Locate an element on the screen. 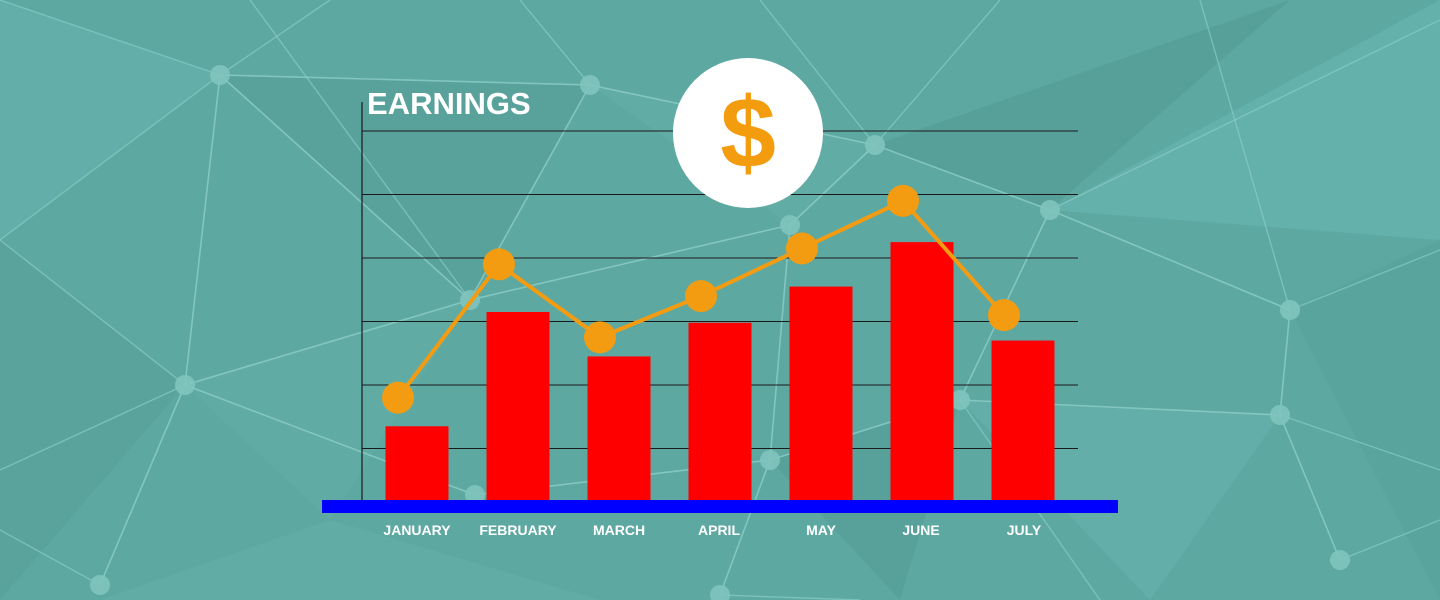  x-tick-label: MARCH is located at coordinates (619, 530).